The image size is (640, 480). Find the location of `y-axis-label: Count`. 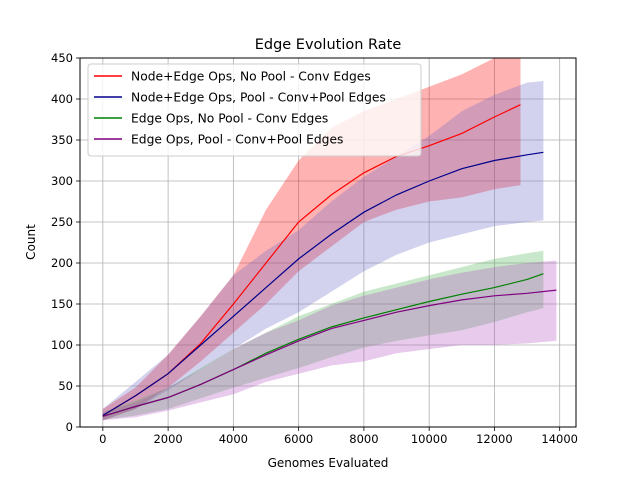

y-axis-label: Count is located at coordinates (31, 242).